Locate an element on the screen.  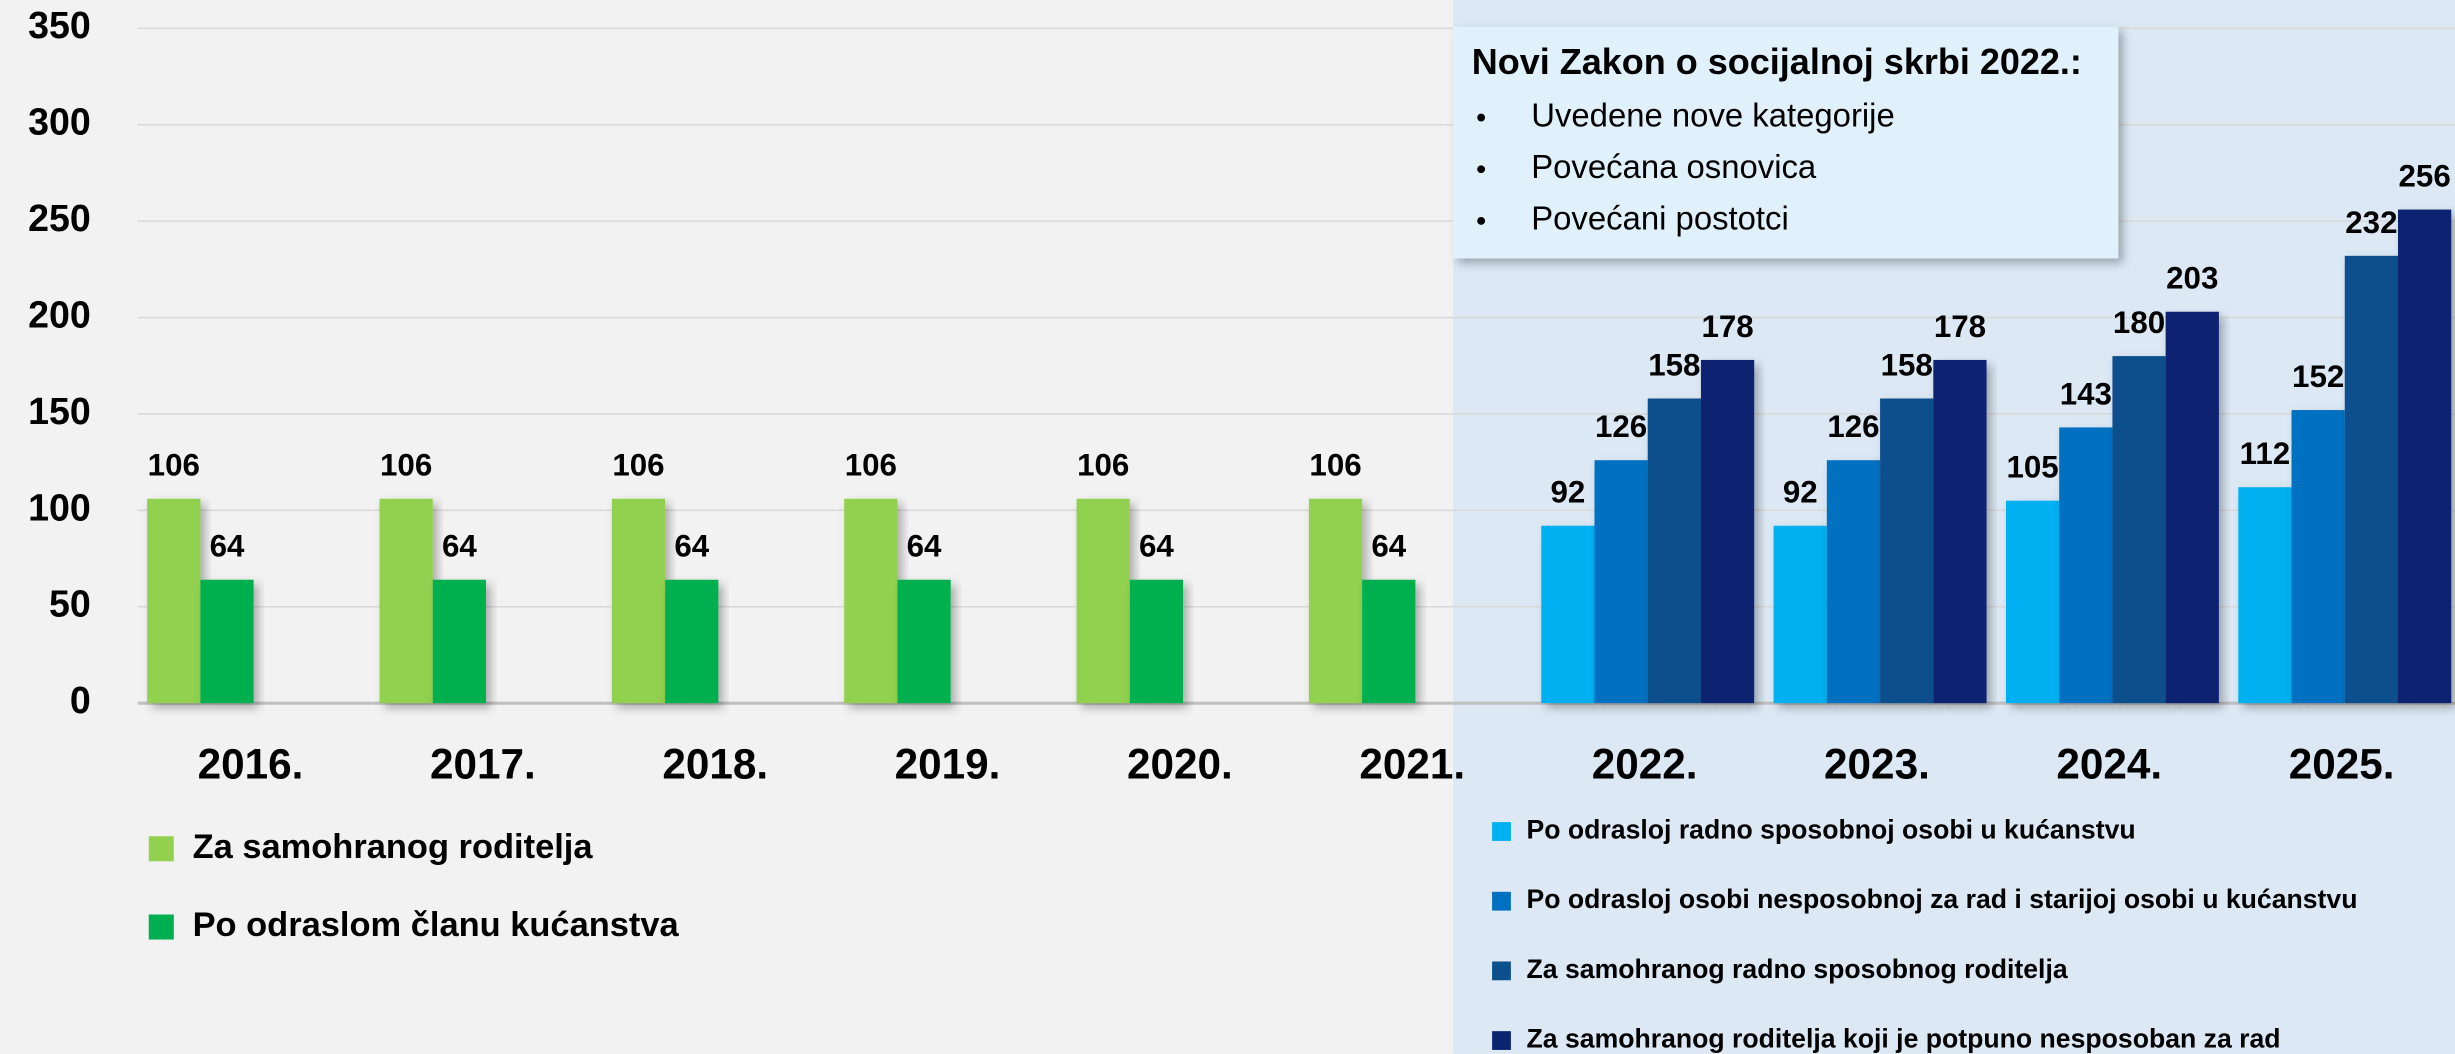
y-tick-label: 250 is located at coordinates (59, 218).